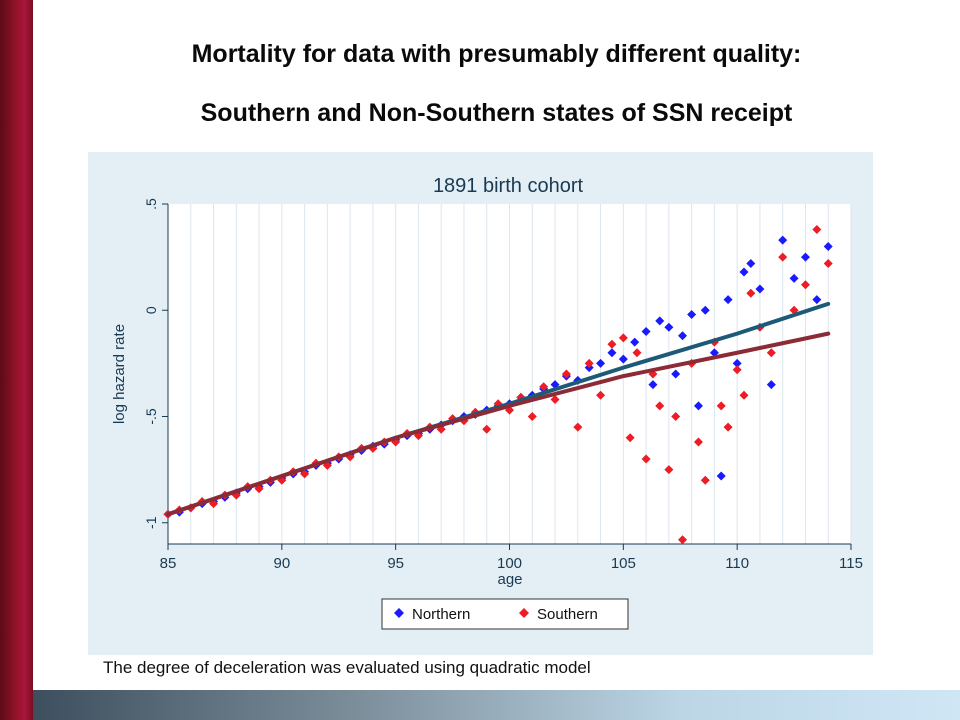  I want to click on x-tick-label: 115, so click(851, 563).